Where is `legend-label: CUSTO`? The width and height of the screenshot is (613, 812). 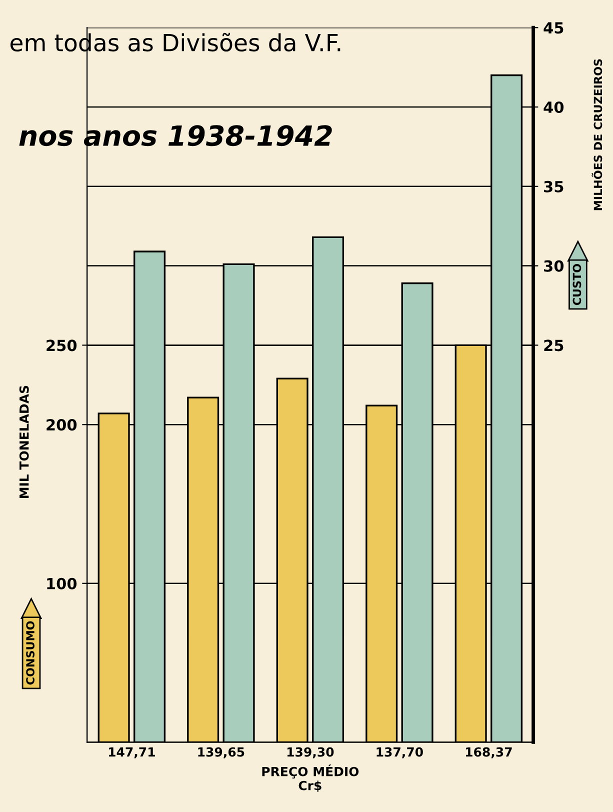 legend-label: CUSTO is located at coordinates (577, 285).